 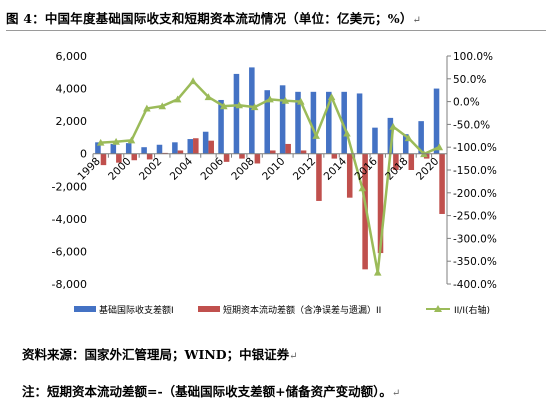 I want to click on y-tick-label: 6,000, so click(x=72, y=56).